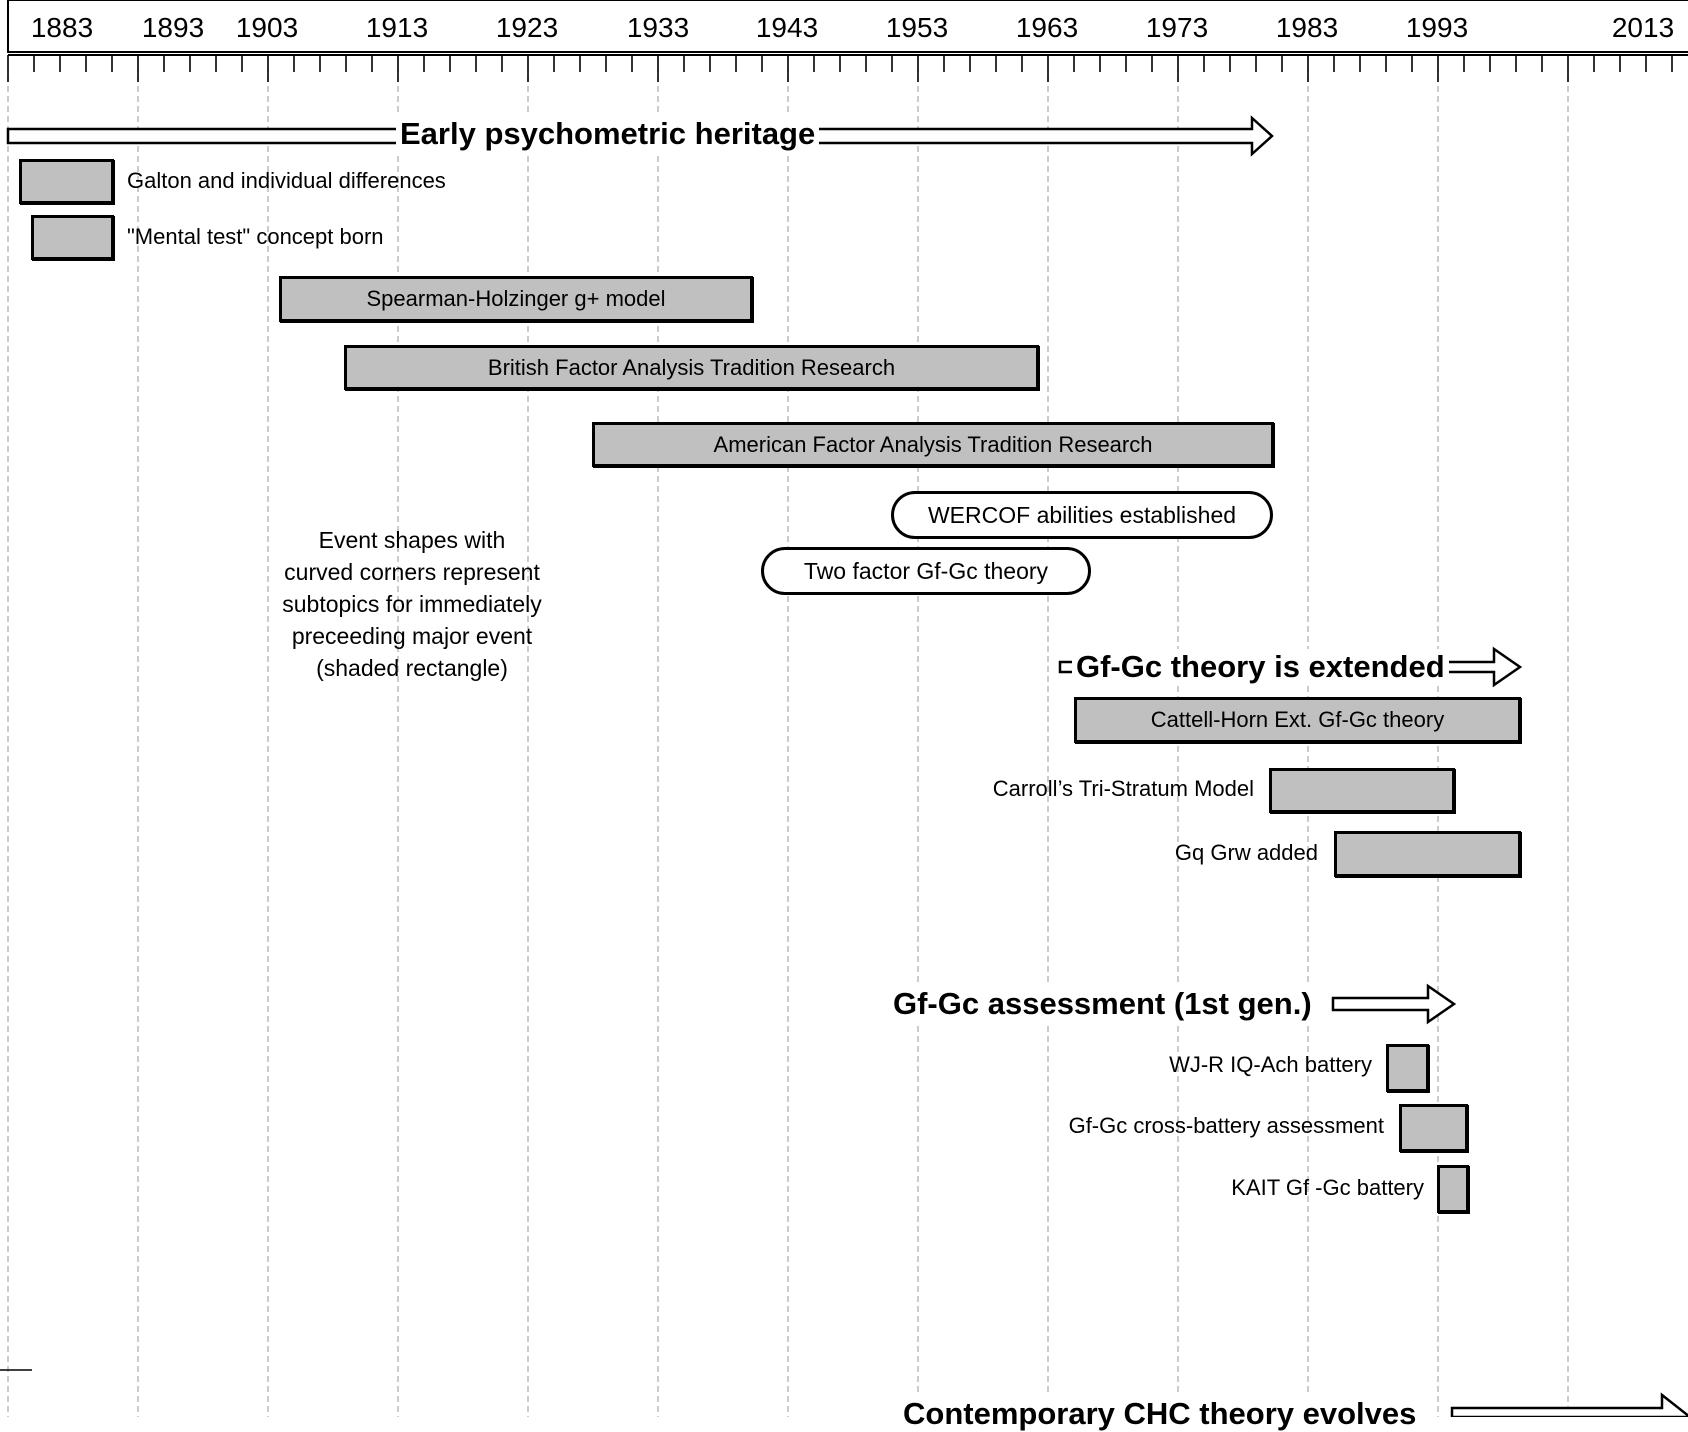 Image resolution: width=1688 pixels, height=1432 pixels. What do you see at coordinates (1047, 27) in the screenshot?
I see `year-label: 1963` at bounding box center [1047, 27].